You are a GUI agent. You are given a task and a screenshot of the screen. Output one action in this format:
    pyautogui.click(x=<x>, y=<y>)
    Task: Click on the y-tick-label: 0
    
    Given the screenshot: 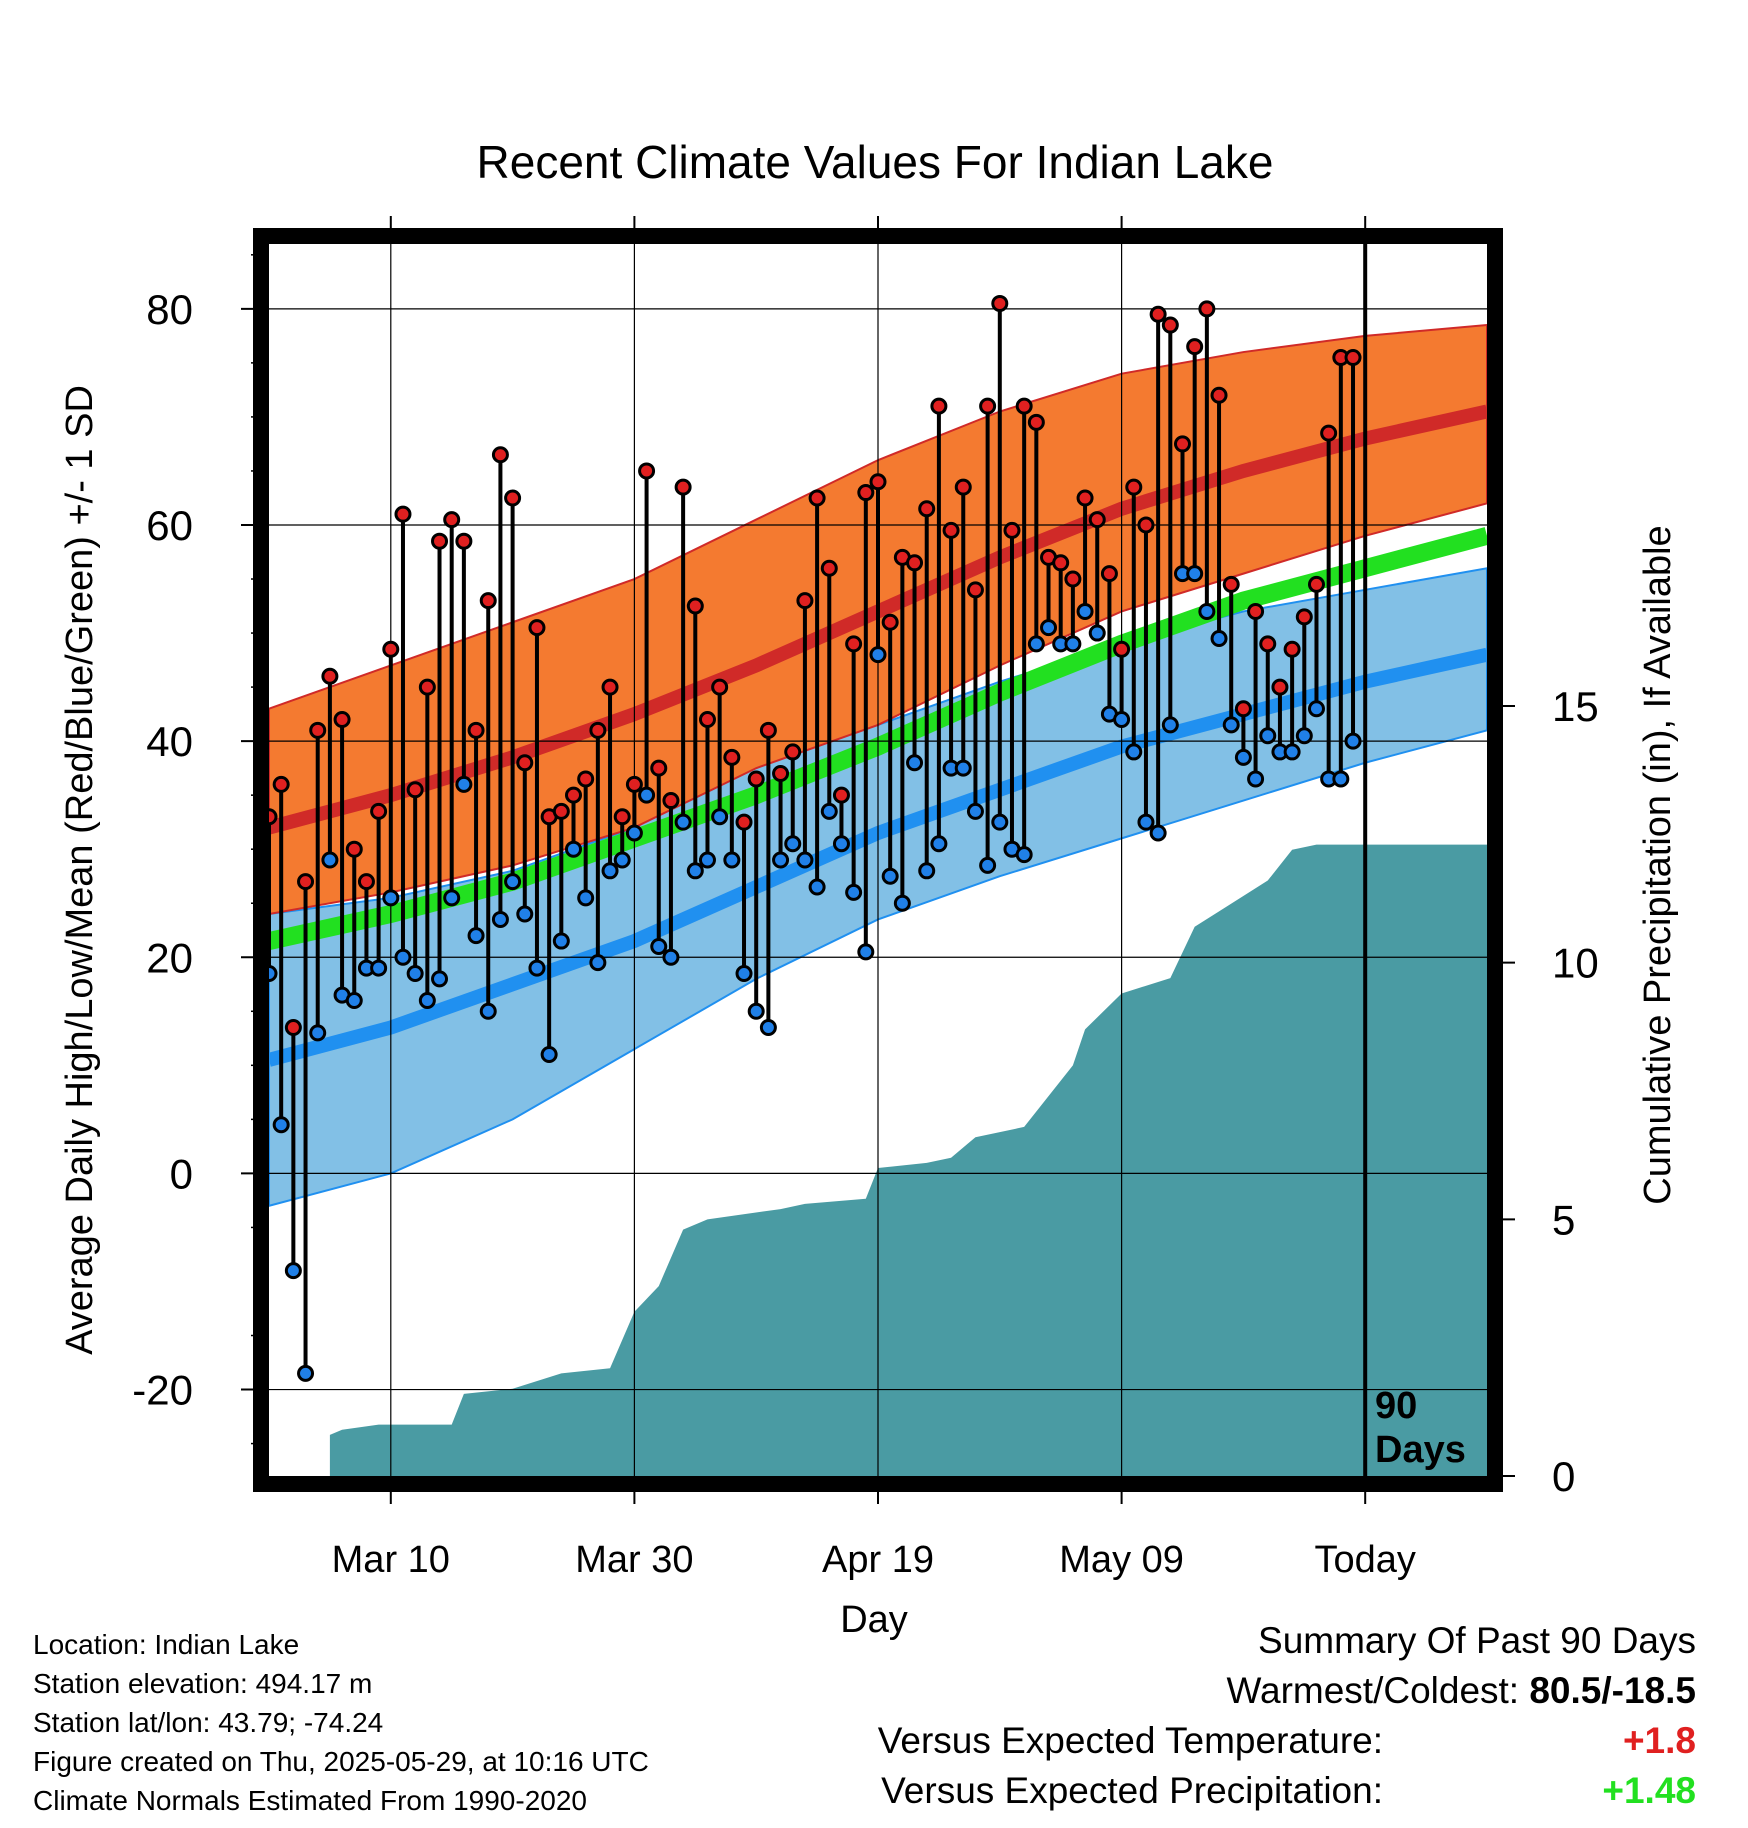 What is the action you would take?
    pyautogui.click(x=181, y=1173)
    